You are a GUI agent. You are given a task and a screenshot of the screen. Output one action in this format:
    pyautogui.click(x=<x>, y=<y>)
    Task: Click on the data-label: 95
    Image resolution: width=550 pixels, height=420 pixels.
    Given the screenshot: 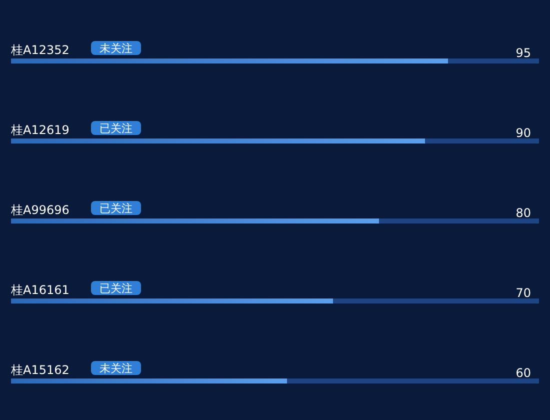 What is the action you would take?
    pyautogui.click(x=523, y=53)
    